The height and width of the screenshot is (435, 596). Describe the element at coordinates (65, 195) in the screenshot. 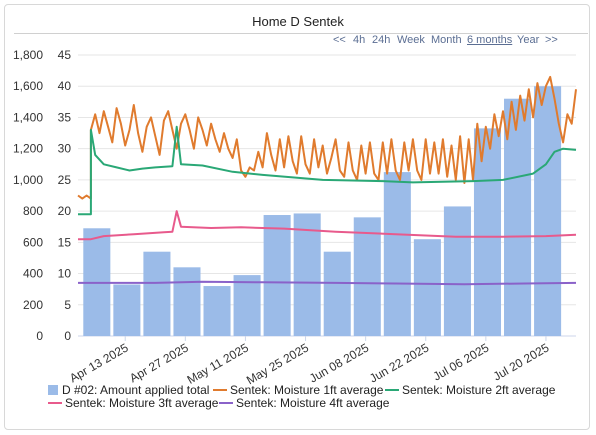

I see `y-axis-right: 0 5 10 15 20 25 30 35 40 45` at that location.